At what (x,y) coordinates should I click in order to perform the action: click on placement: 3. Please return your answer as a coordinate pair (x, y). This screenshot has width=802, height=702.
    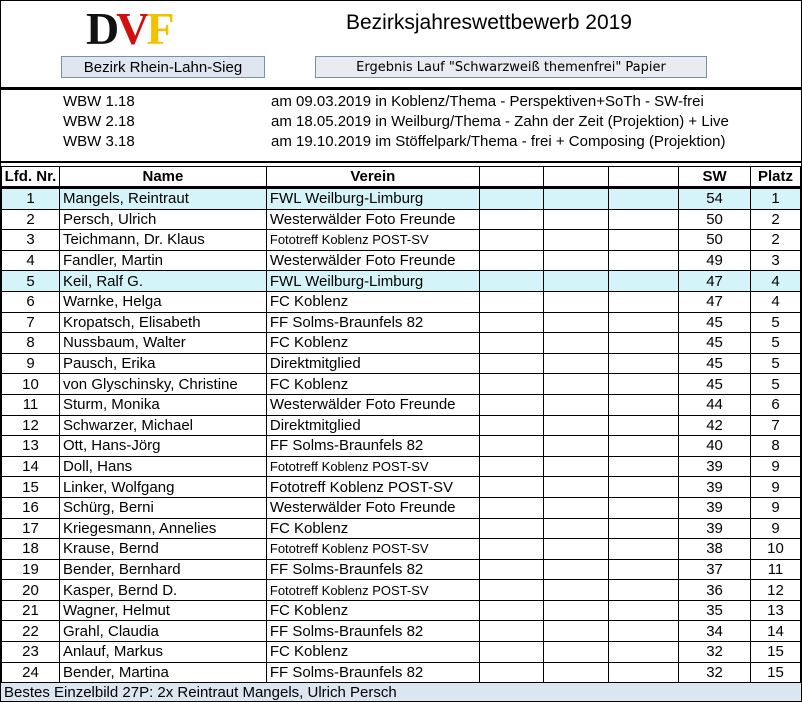
    Looking at the image, I should click on (775, 260).